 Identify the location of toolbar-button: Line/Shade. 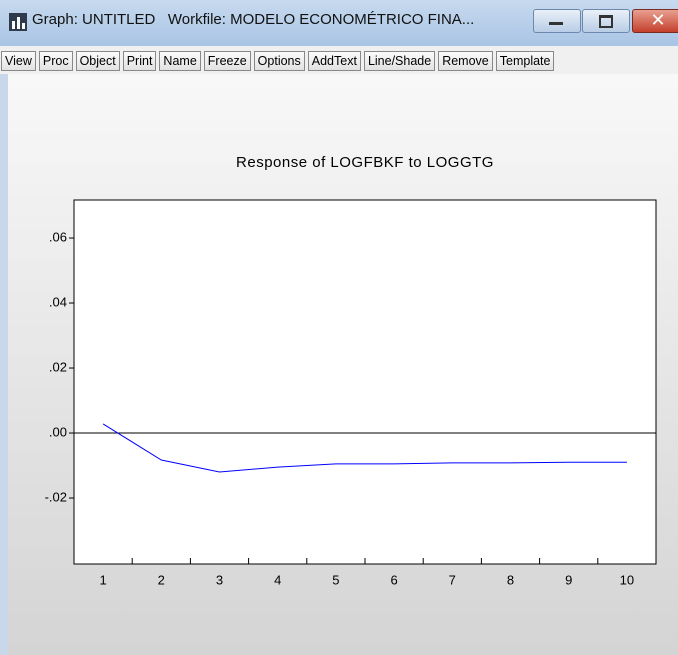
(399, 61).